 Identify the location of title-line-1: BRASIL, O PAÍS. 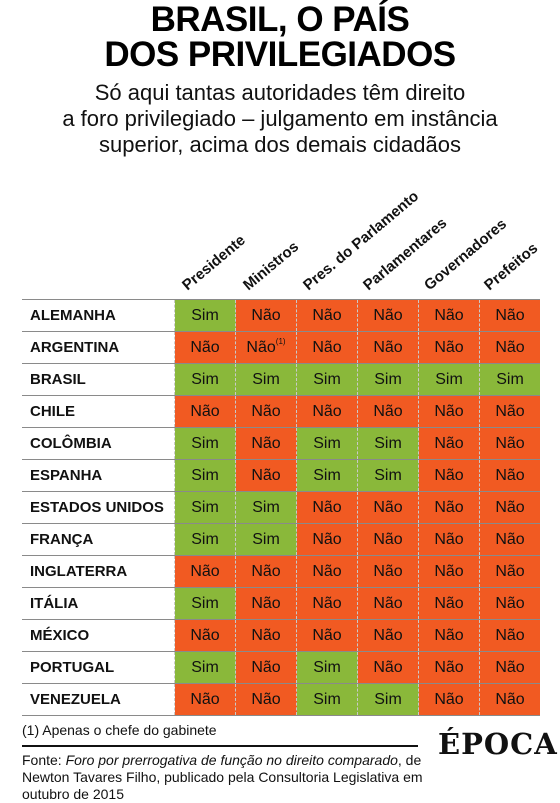
(280, 19).